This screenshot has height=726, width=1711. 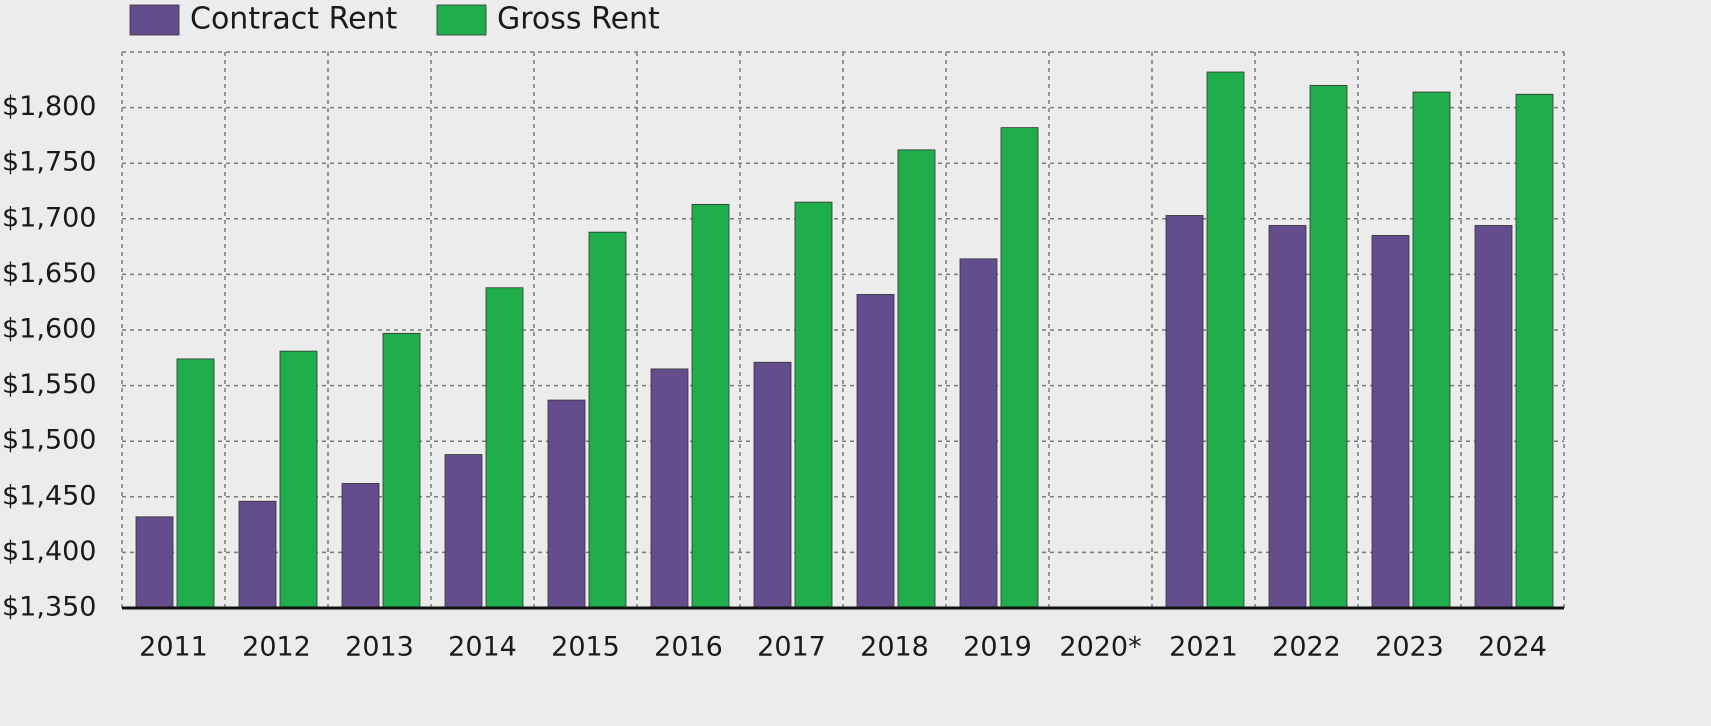 What do you see at coordinates (791, 647) in the screenshot?
I see `x-tick-label: 2017` at bounding box center [791, 647].